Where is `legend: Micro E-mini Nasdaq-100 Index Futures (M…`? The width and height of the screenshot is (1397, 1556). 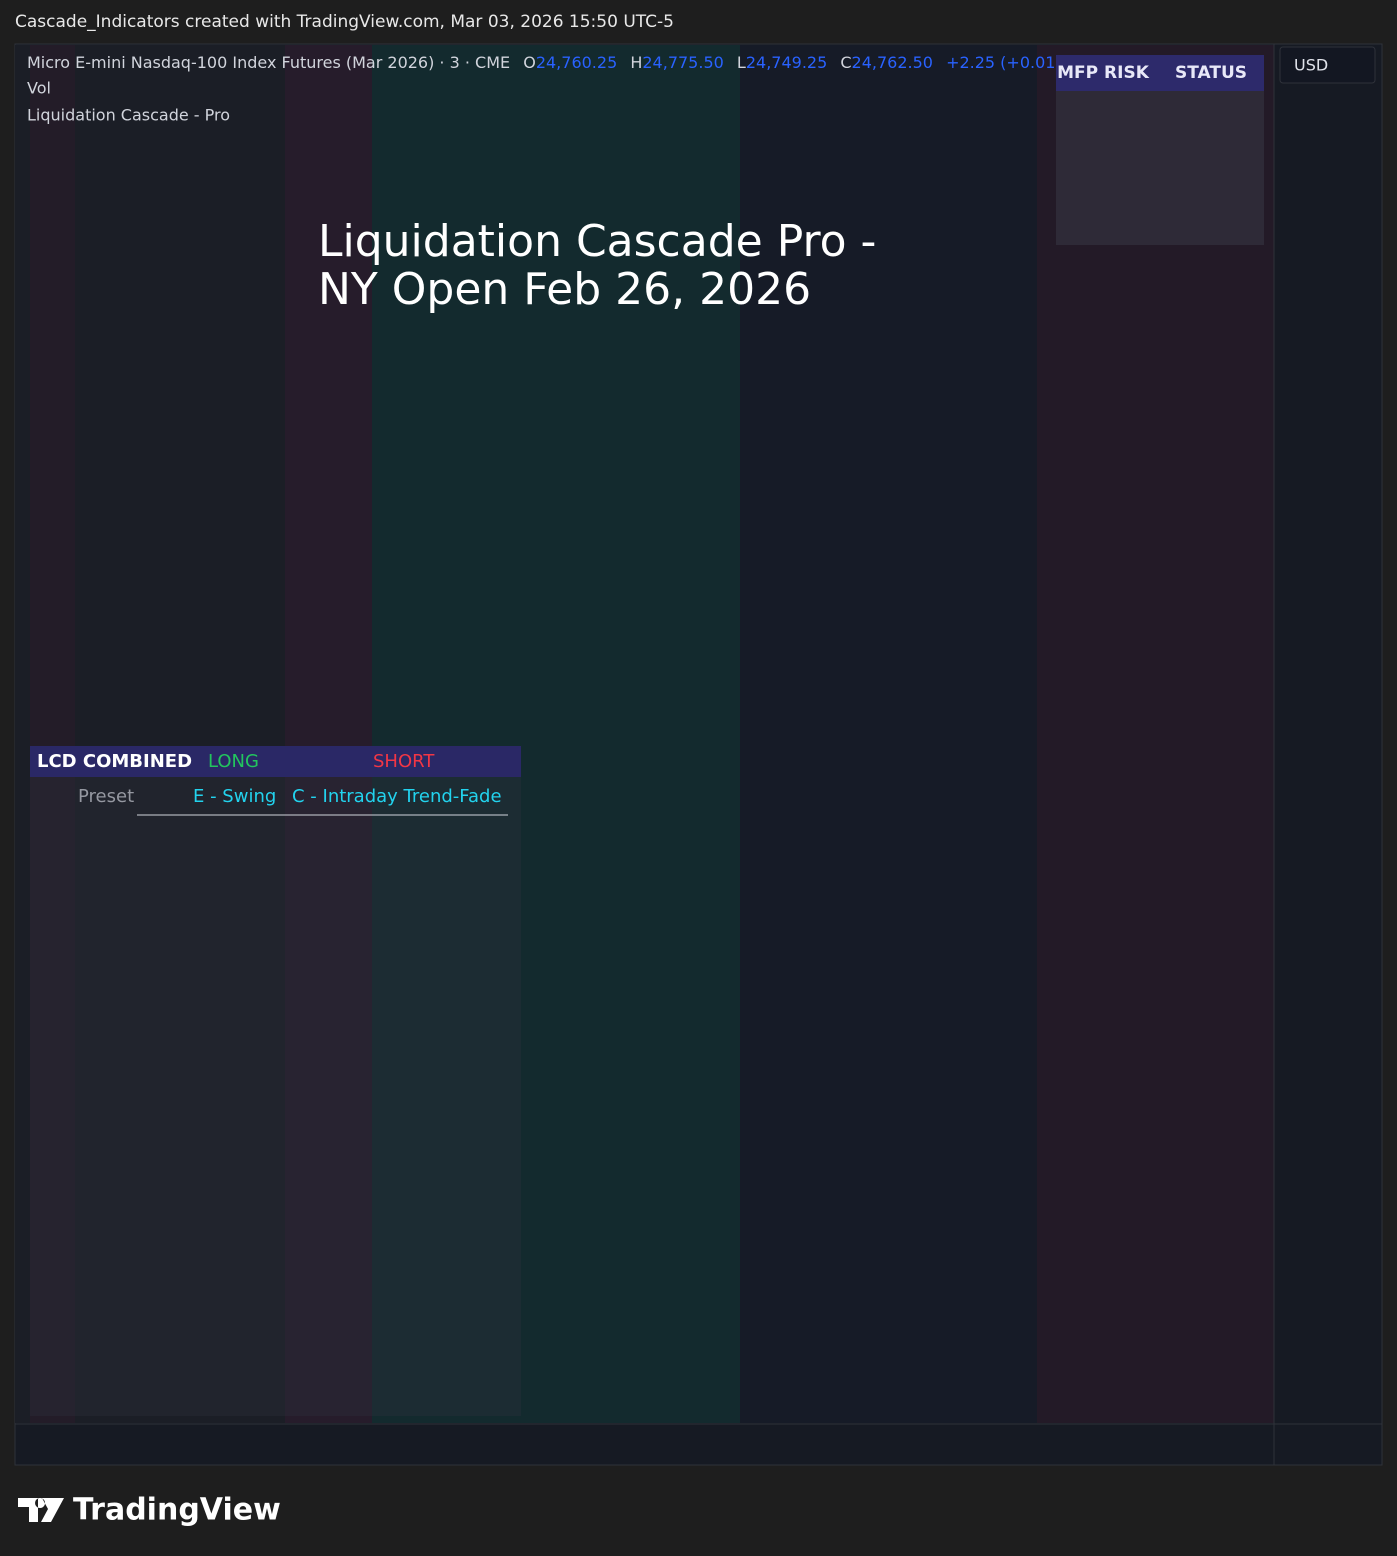 legend: Micro E-mini Nasdaq-100 Index Futures (M… is located at coordinates (552, 62).